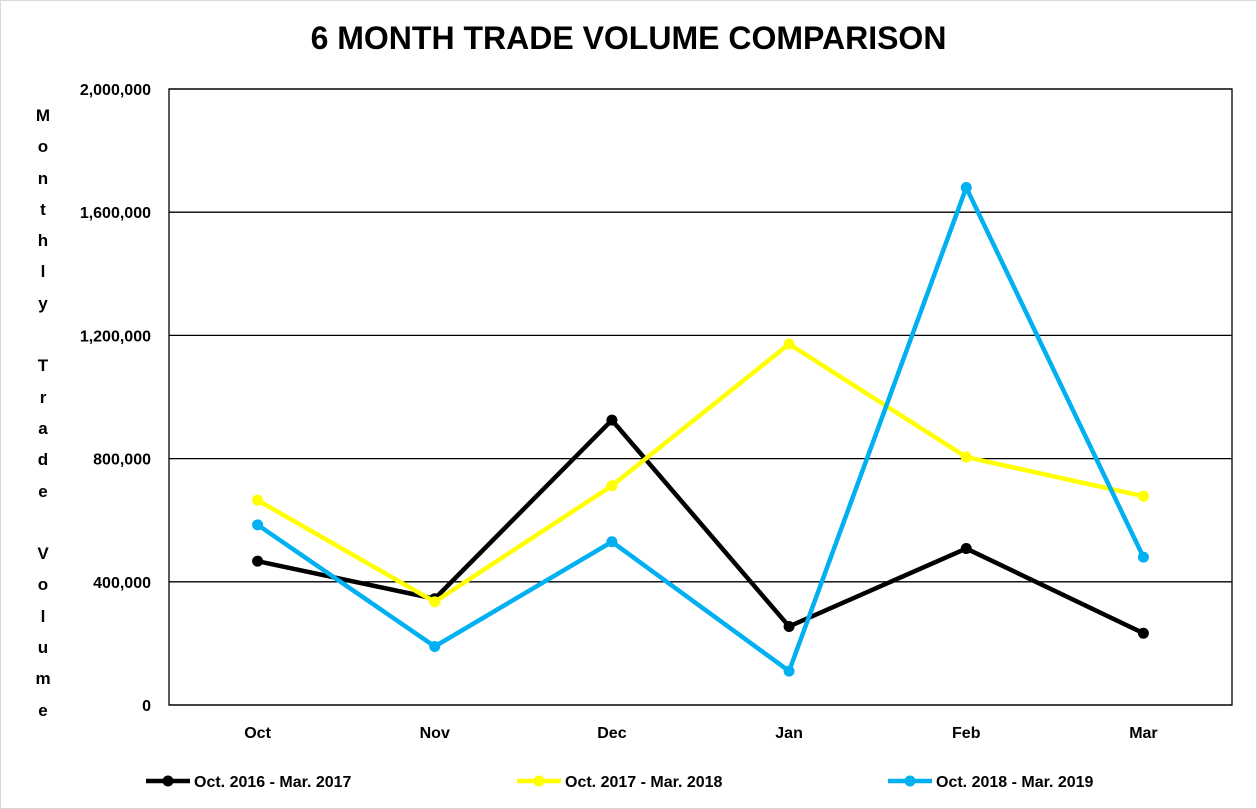 This screenshot has height=809, width=1257. What do you see at coordinates (1143, 733) in the screenshot?
I see `x-tick-label: Mar` at bounding box center [1143, 733].